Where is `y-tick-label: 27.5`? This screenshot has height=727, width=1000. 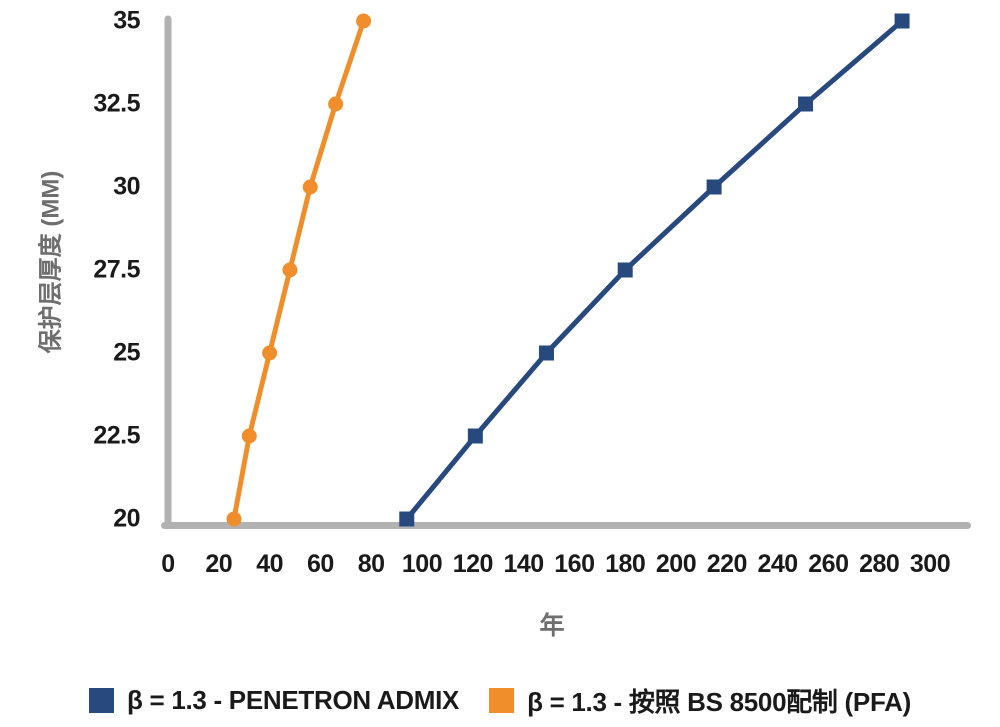 y-tick-label: 27.5 is located at coordinates (116, 269).